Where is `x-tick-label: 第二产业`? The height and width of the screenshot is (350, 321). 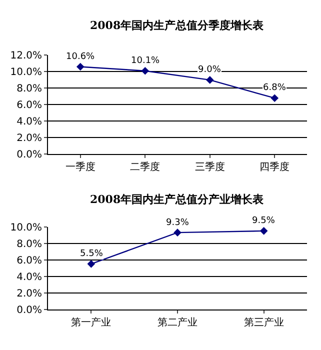
x-tick-label: 第二产业 is located at coordinates (178, 322).